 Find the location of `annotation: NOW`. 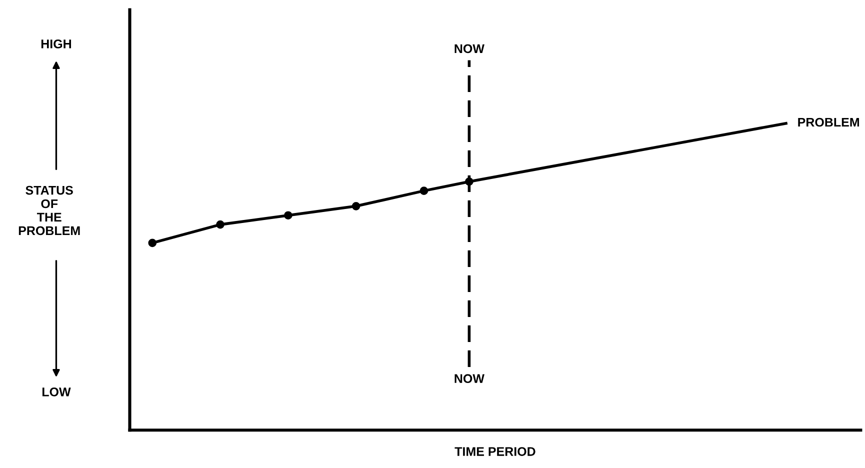

annotation: NOW is located at coordinates (469, 379).